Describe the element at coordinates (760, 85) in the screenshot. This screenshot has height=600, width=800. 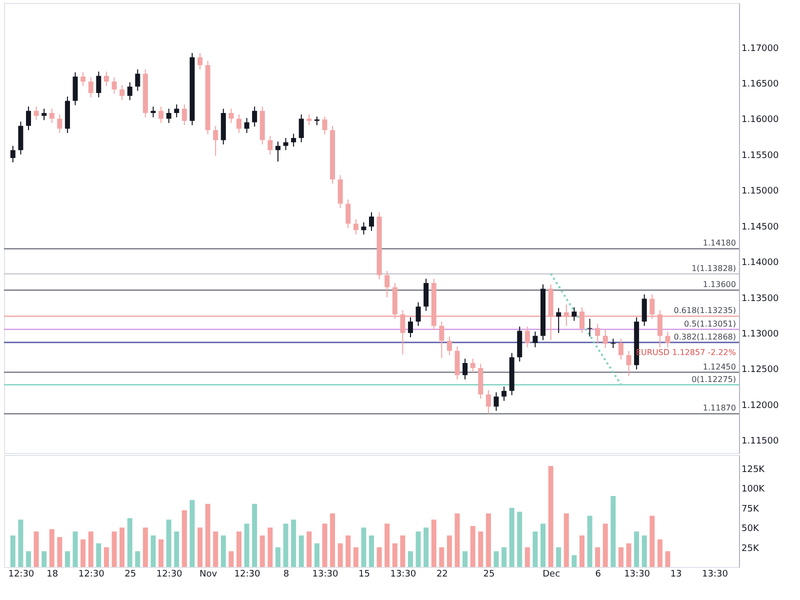
I see `y-tick-label: 1.16500` at that location.